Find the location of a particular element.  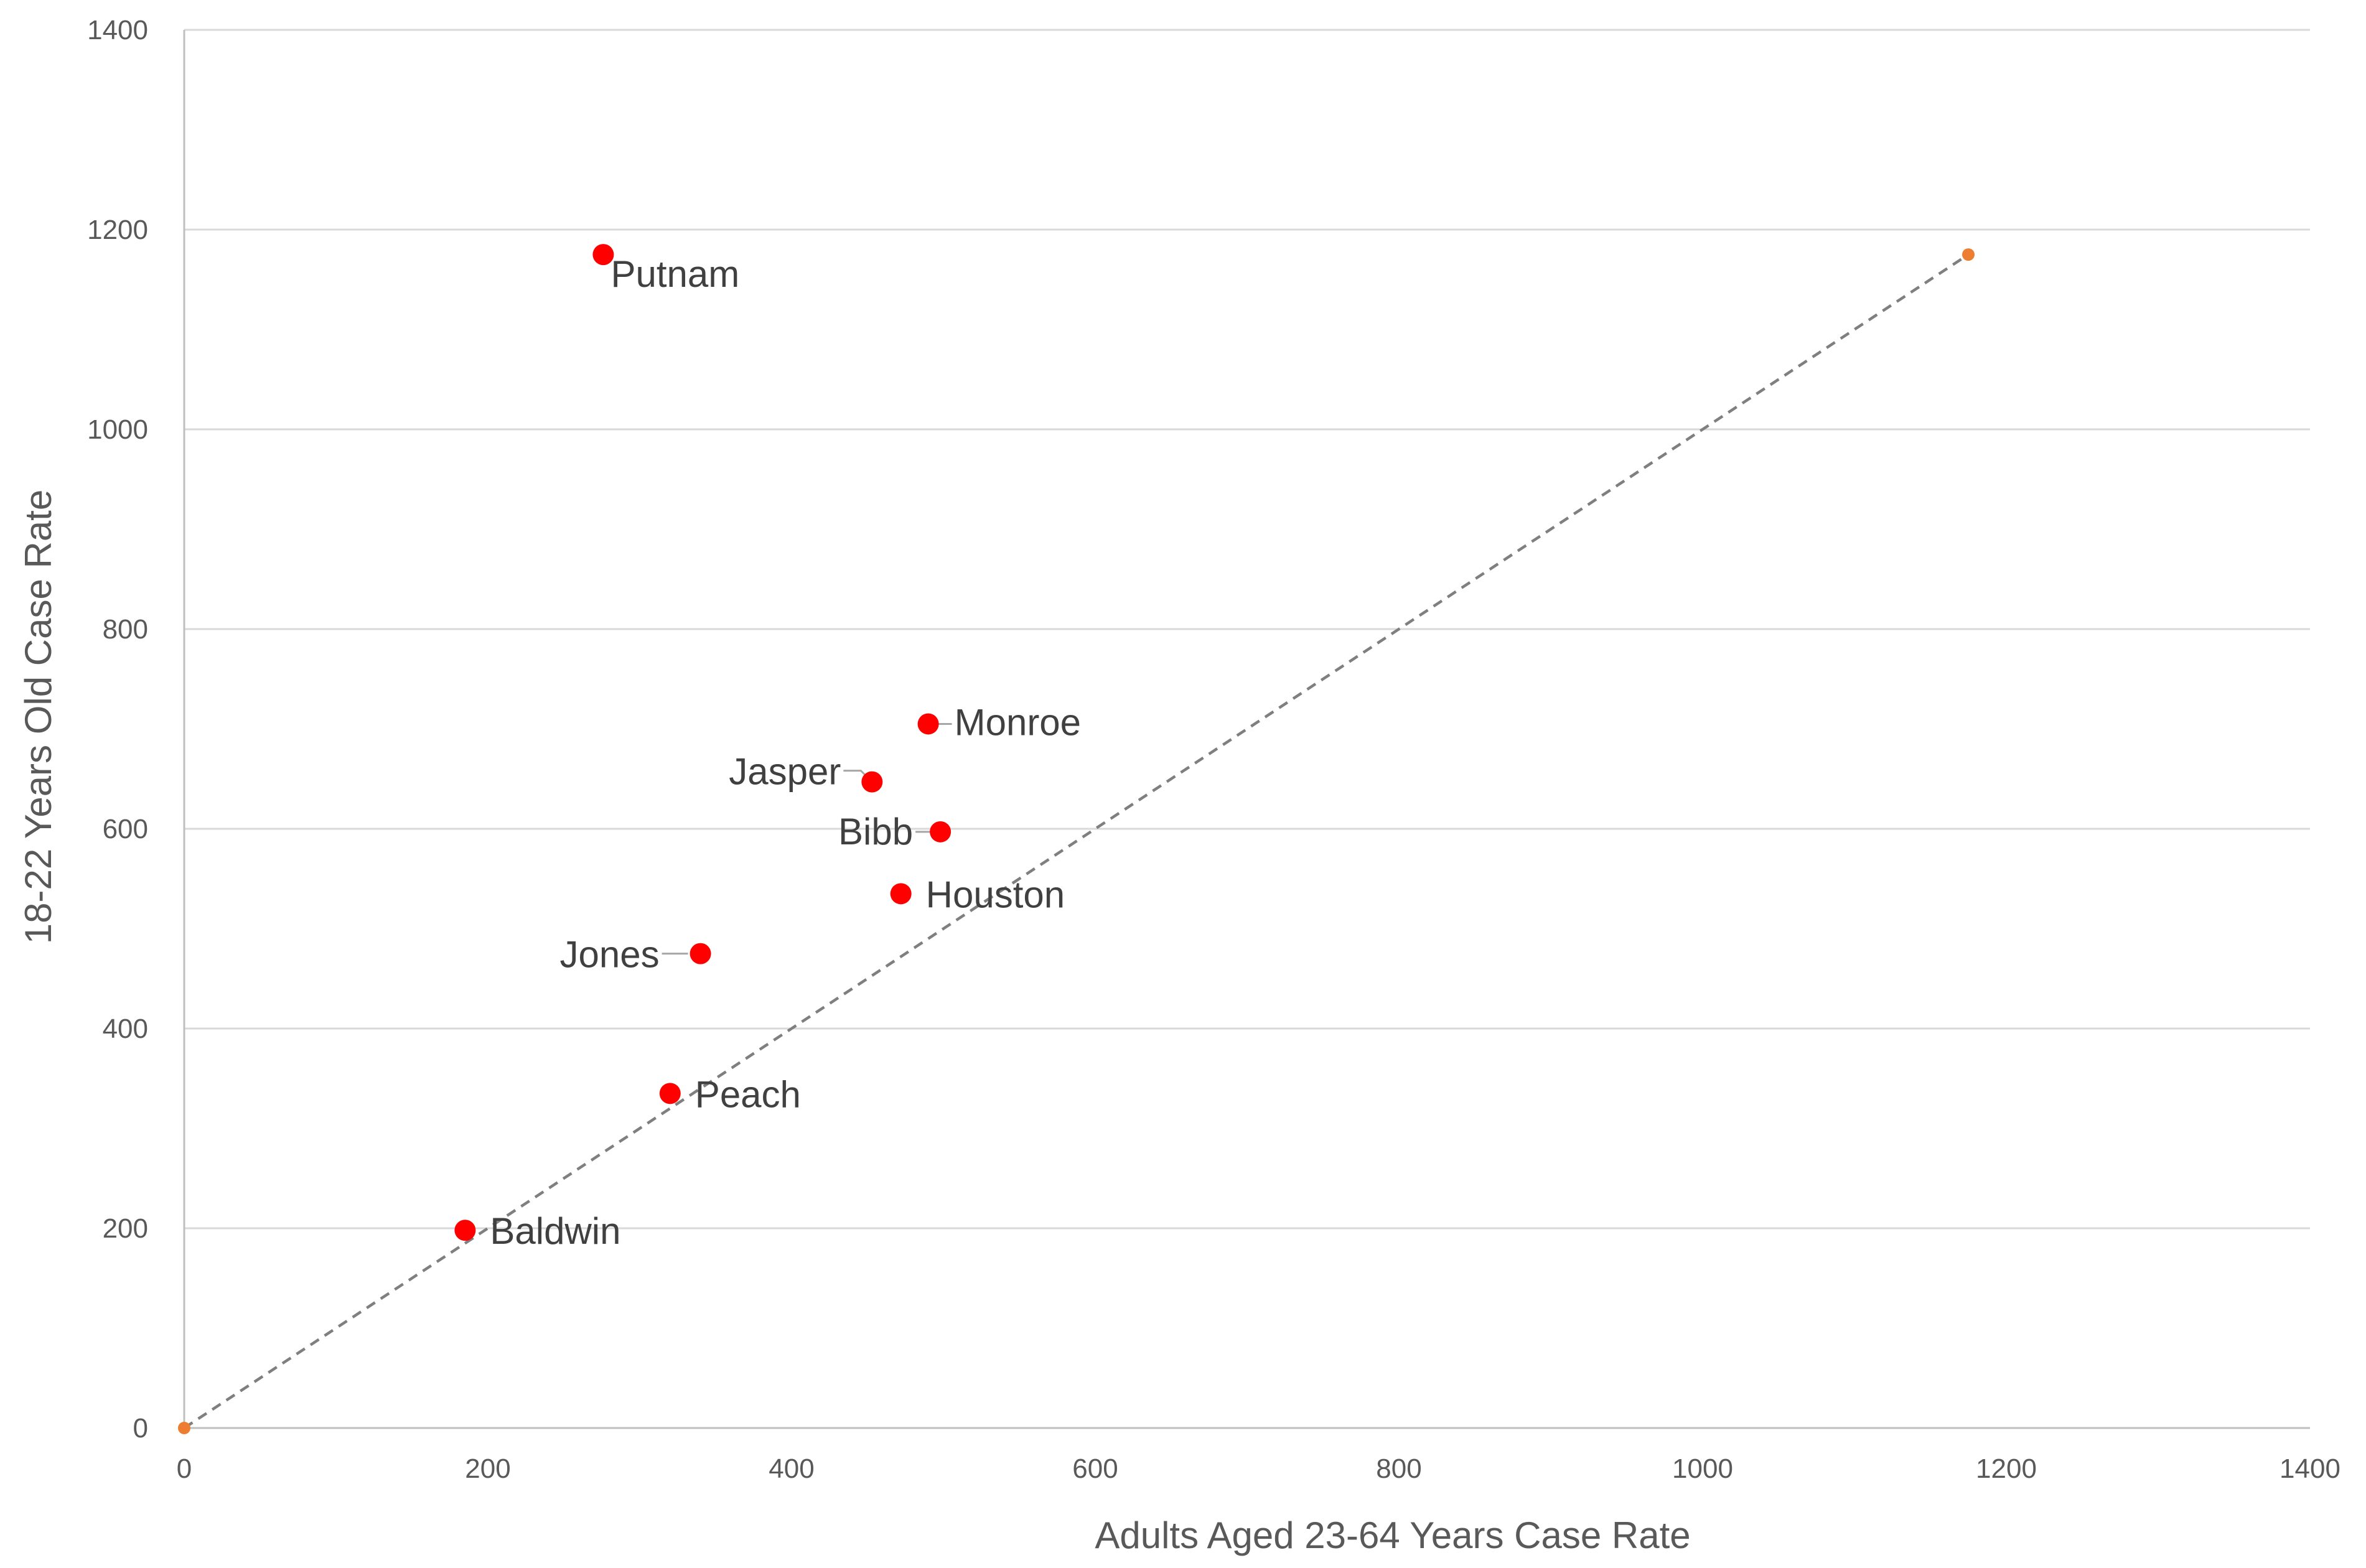

x-tick-label: 400 is located at coordinates (792, 1469).